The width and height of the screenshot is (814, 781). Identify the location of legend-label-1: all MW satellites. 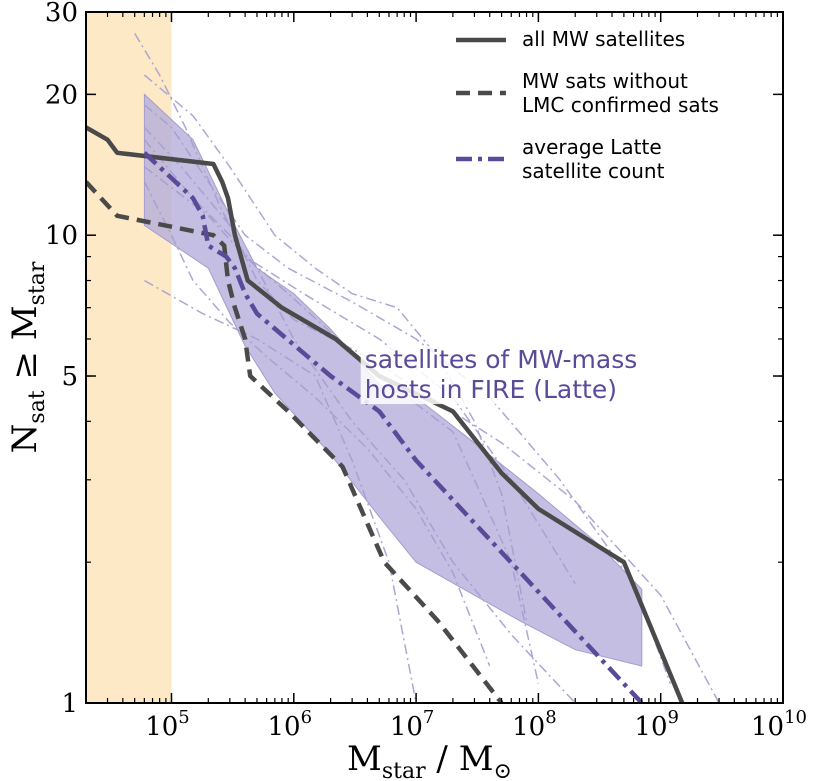
(603, 39).